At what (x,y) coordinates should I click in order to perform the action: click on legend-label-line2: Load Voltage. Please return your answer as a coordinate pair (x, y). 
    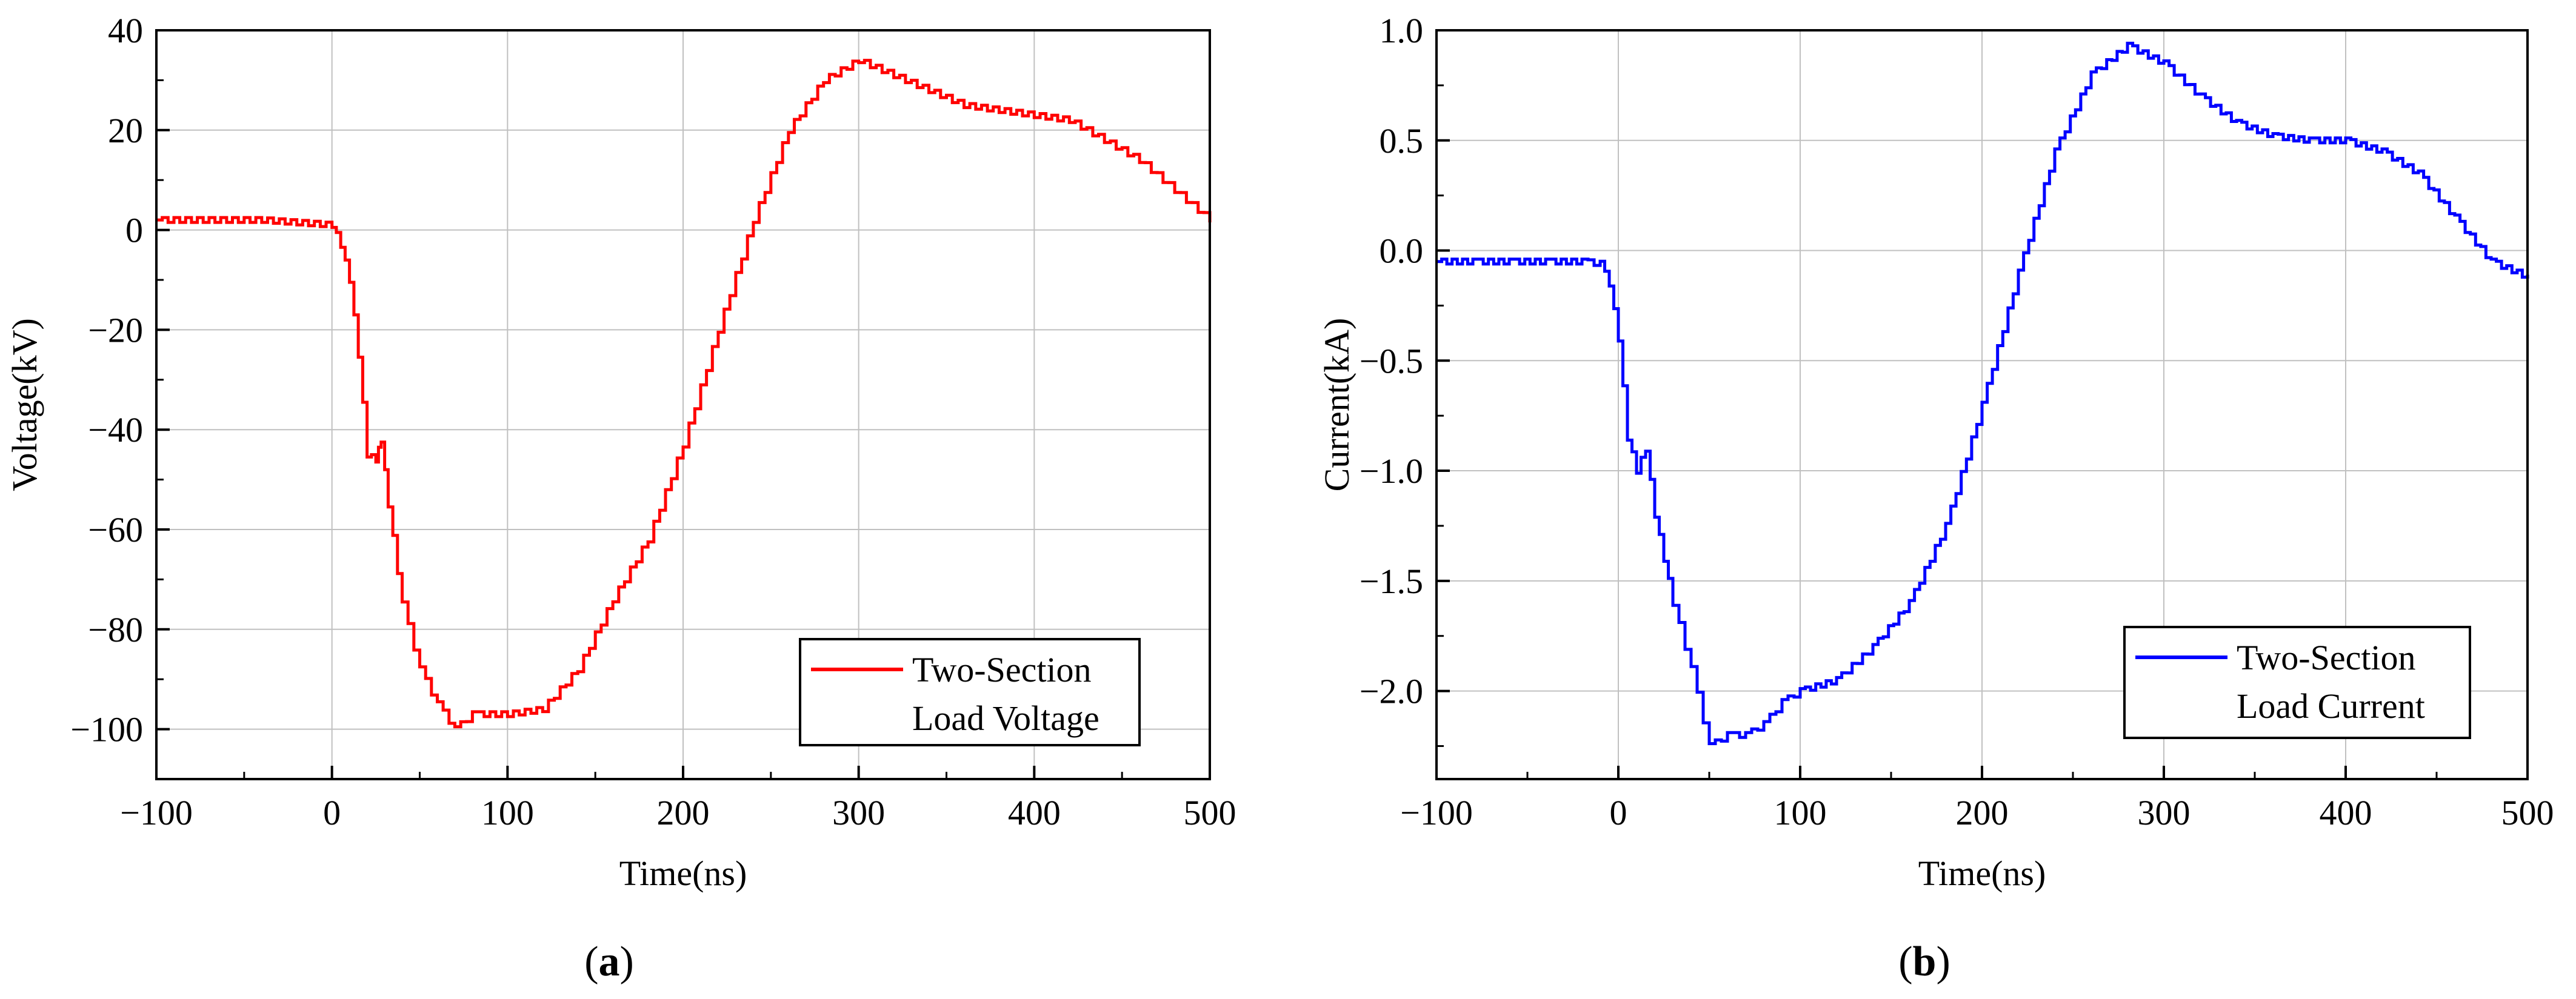
    Looking at the image, I should click on (1006, 718).